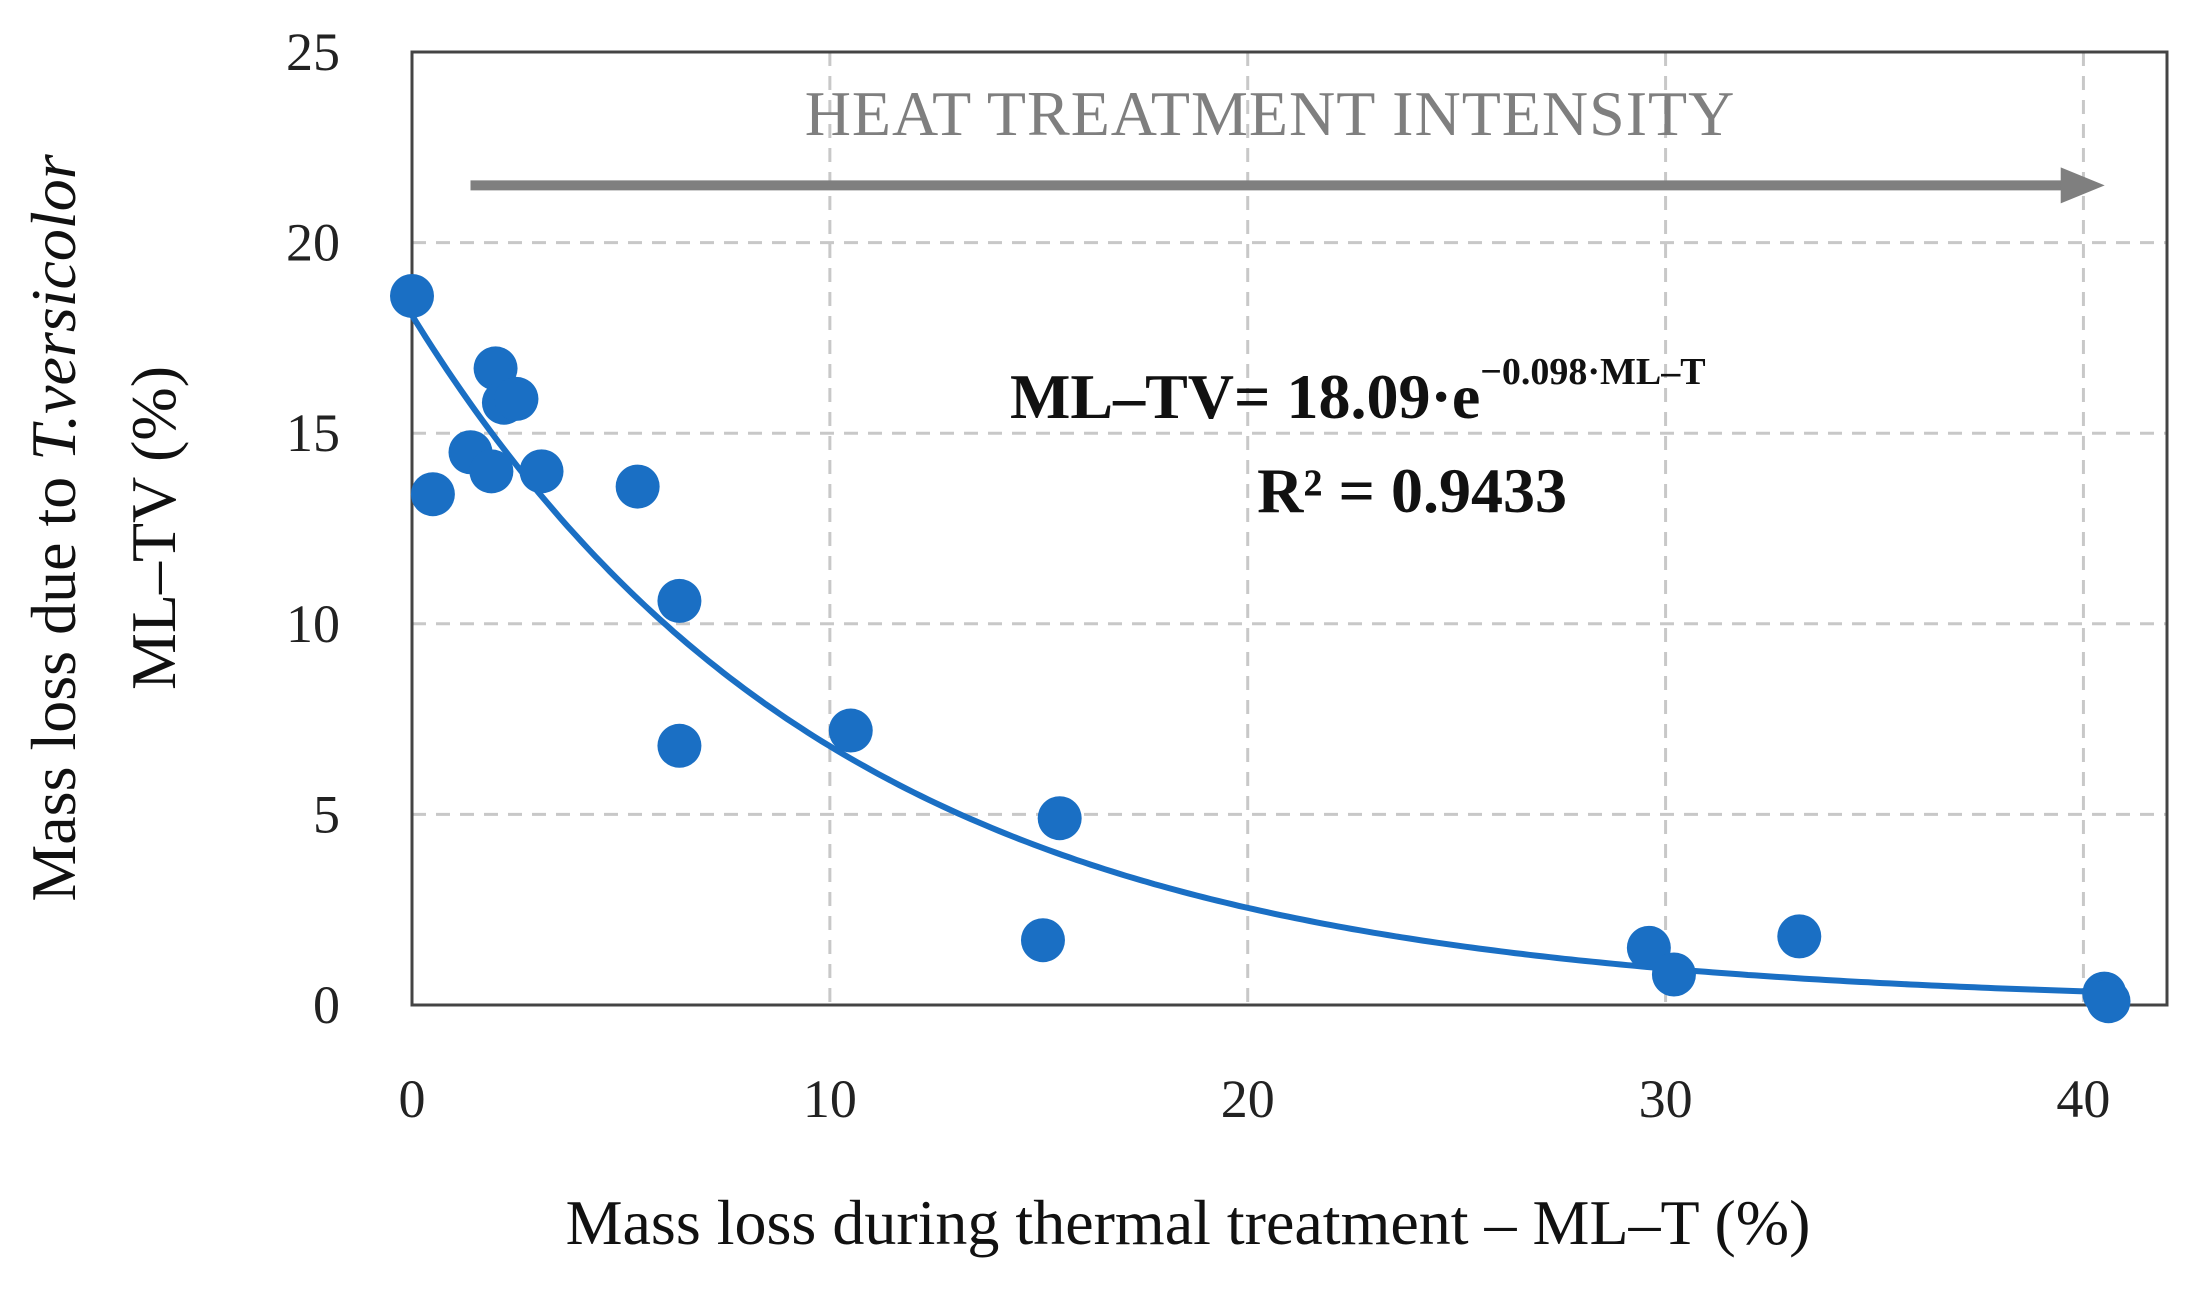 This screenshot has height=1289, width=2187. What do you see at coordinates (1412, 490) in the screenshot?
I see `r-squared-text: R² = 0.9433` at bounding box center [1412, 490].